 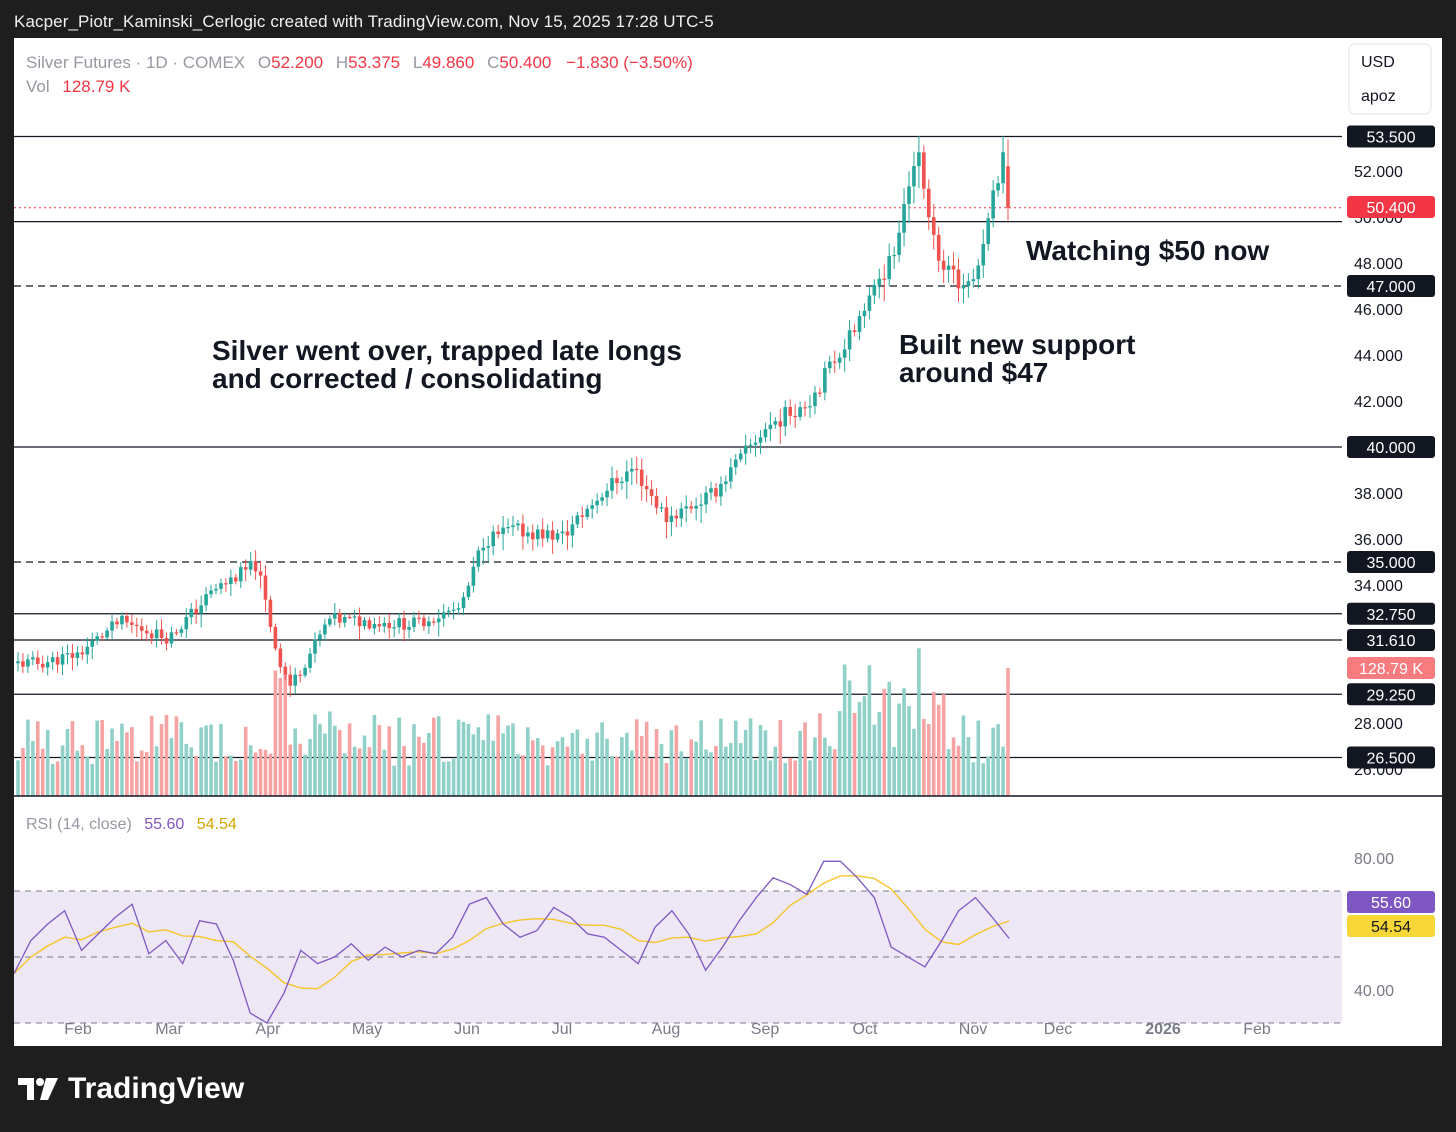 What do you see at coordinates (407, 378) in the screenshot?
I see `annotation-left-line2: and corrected / consolidating` at bounding box center [407, 378].